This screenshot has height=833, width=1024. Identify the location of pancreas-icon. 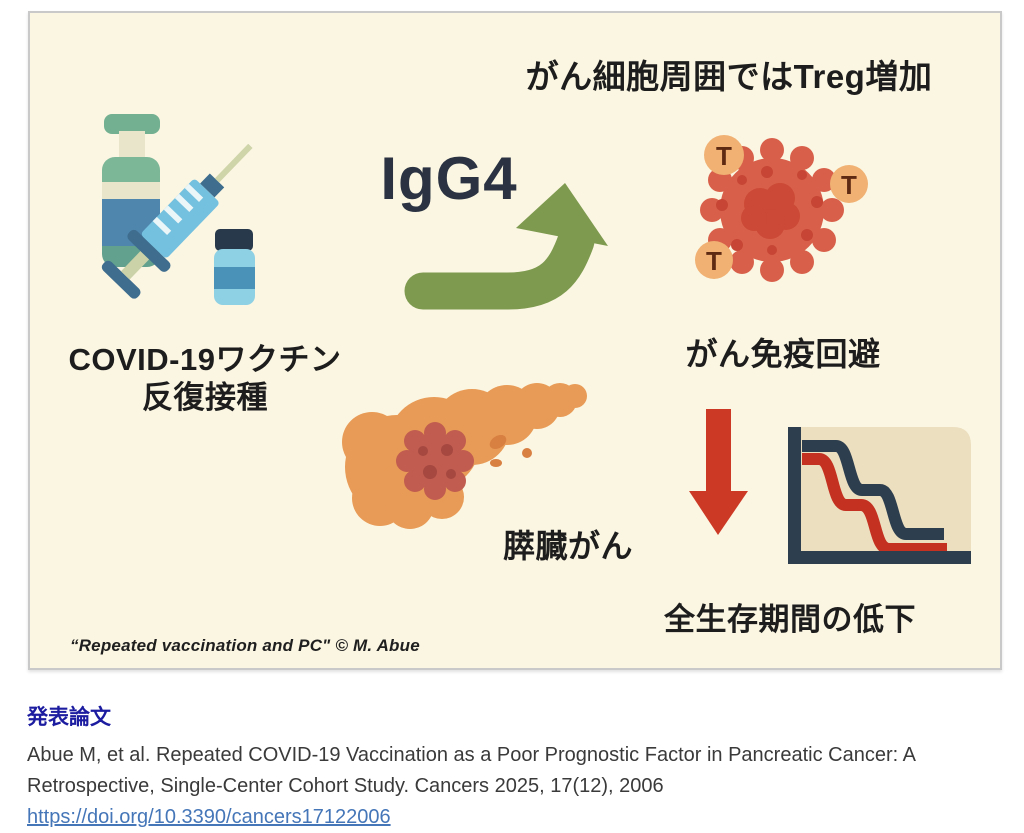
(464, 456).